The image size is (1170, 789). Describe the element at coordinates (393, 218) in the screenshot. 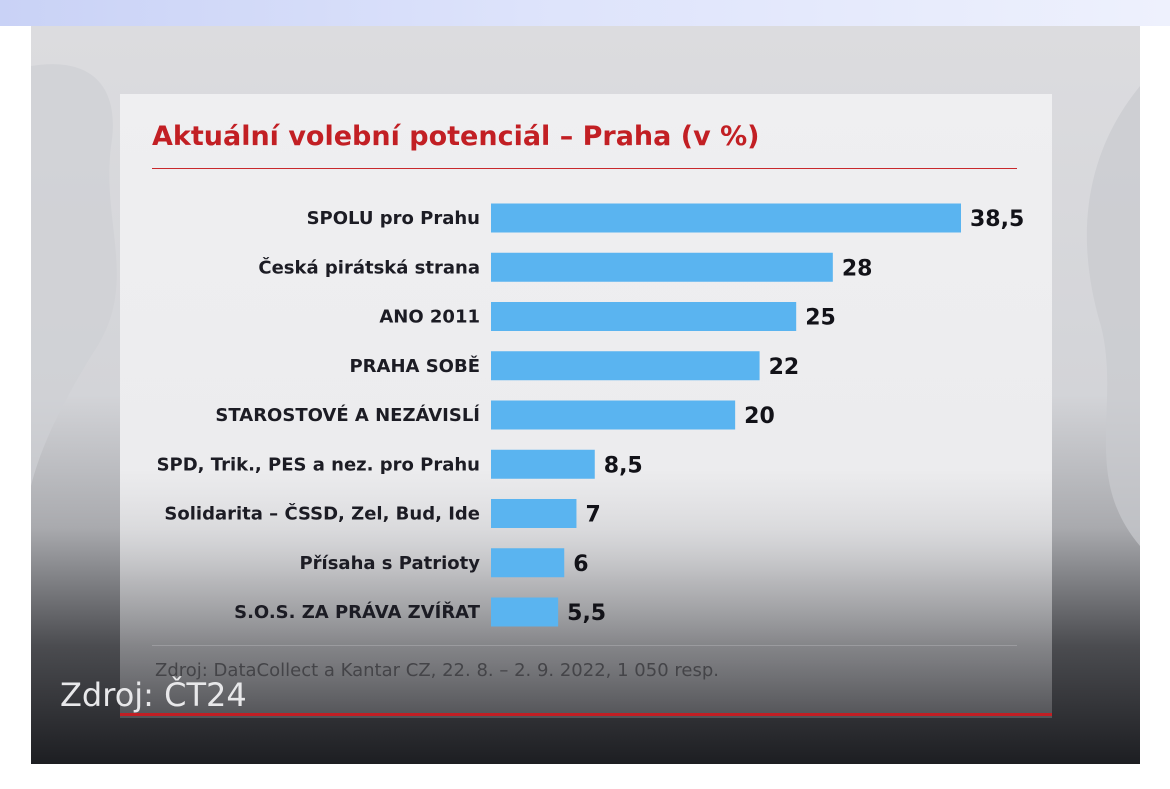

I see `category-label: SPOLU pro Prahu` at that location.